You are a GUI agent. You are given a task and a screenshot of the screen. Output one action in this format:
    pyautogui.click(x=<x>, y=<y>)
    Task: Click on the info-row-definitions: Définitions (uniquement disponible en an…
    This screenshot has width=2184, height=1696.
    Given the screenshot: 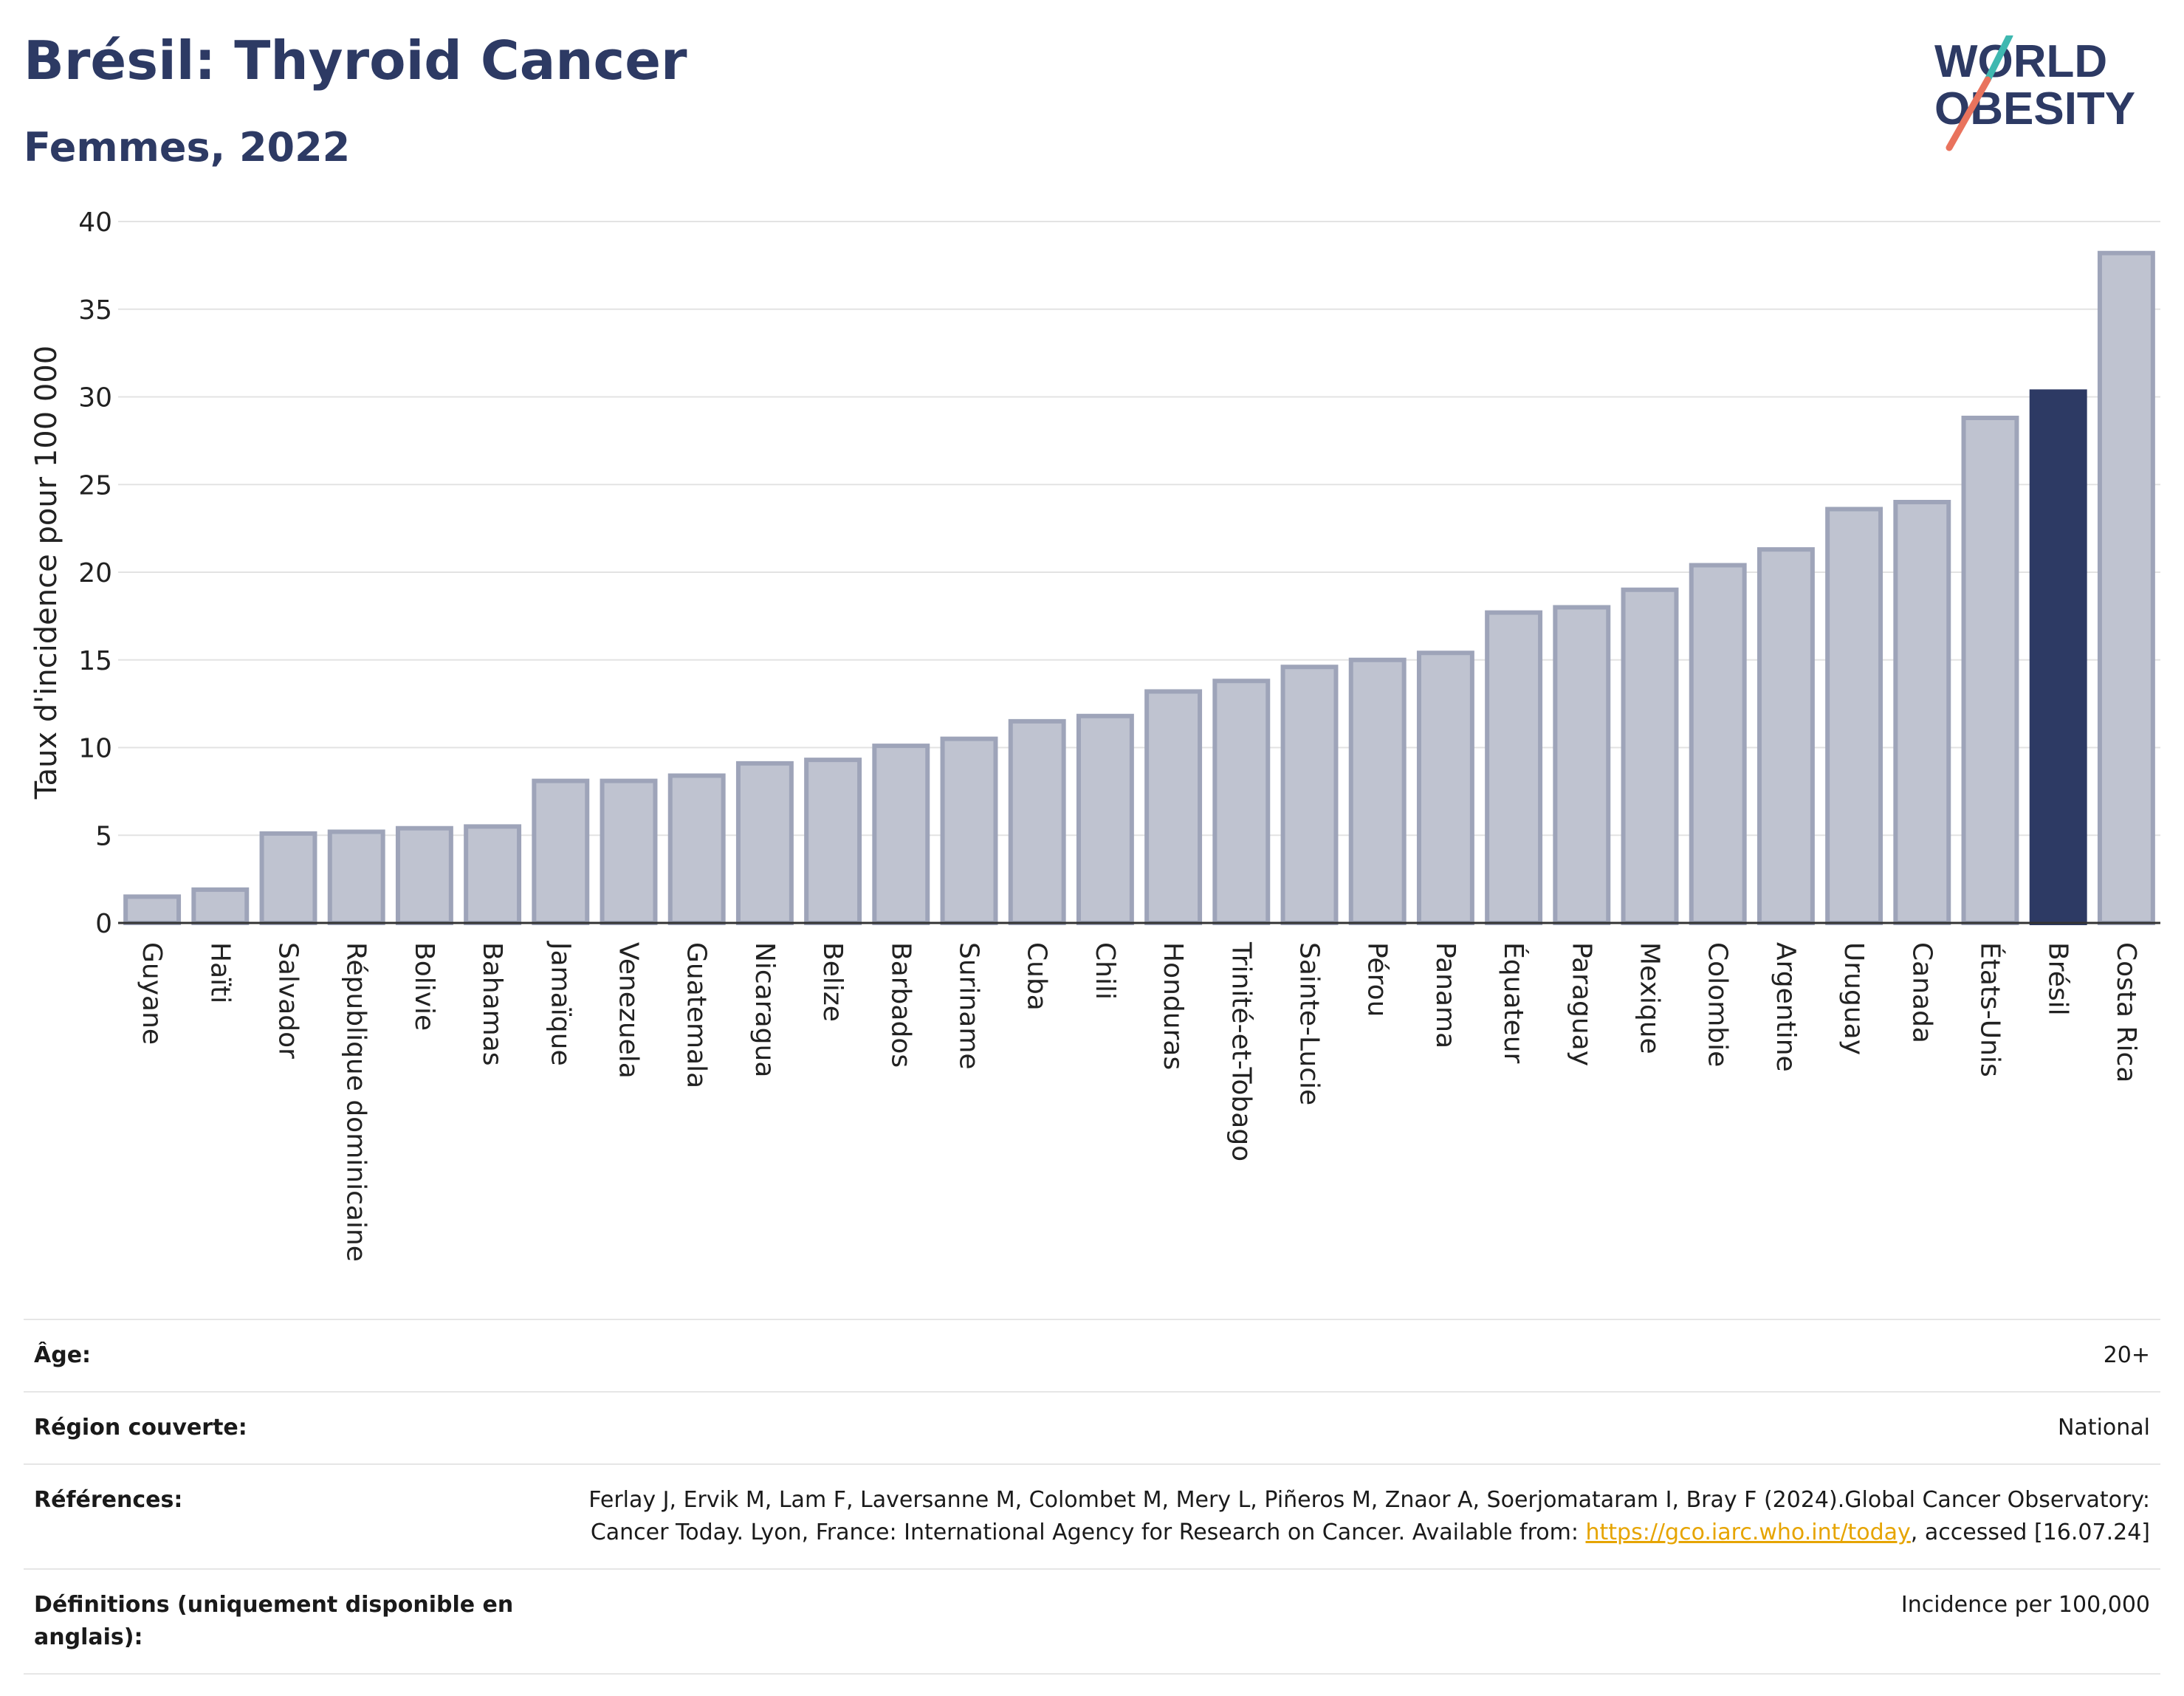 What is the action you would take?
    pyautogui.click(x=1092, y=1621)
    